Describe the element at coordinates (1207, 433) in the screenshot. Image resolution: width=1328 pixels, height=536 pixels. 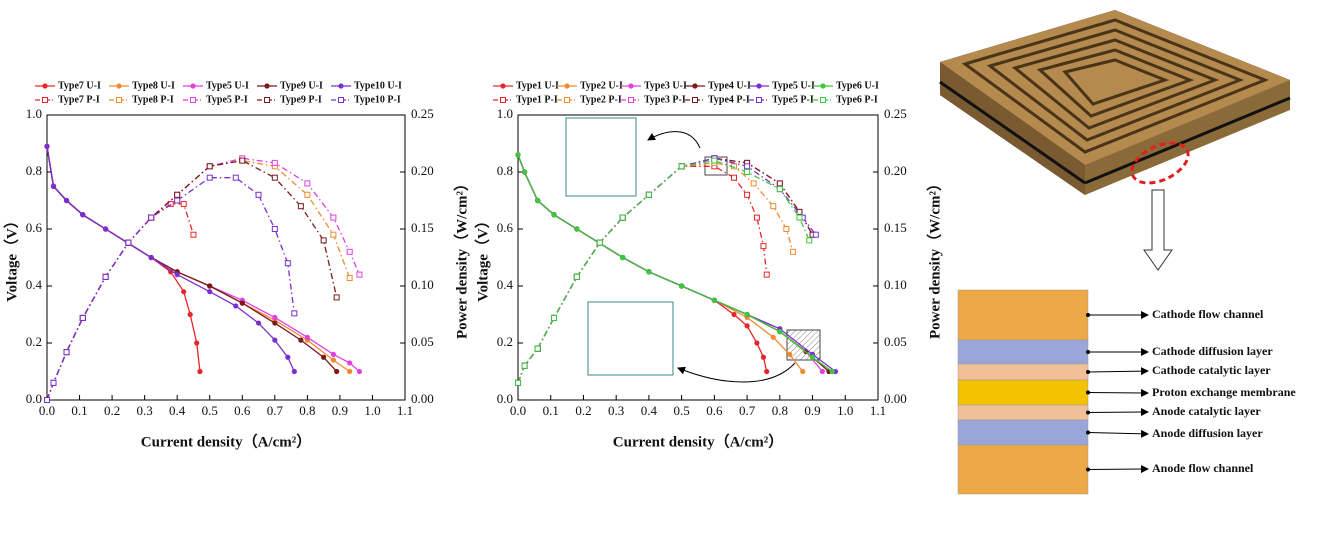
I see `layer-label: Anode diffusion layer` at that location.